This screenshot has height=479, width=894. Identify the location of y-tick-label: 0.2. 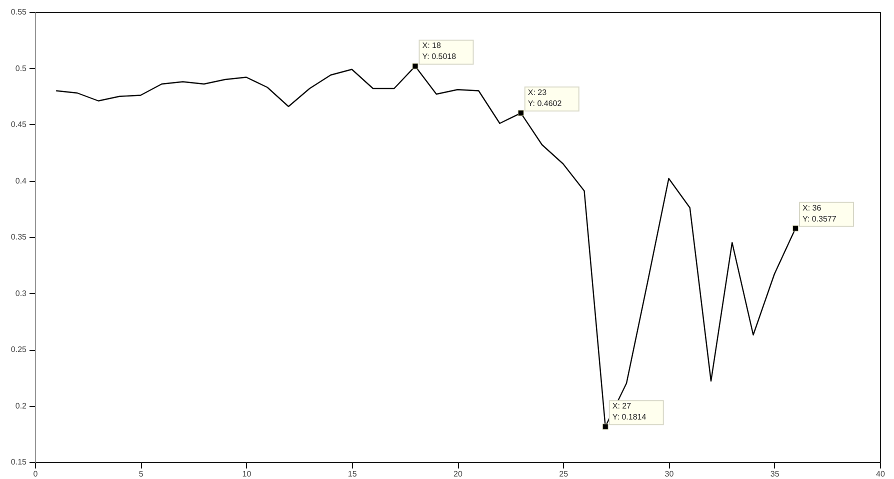
(21, 405).